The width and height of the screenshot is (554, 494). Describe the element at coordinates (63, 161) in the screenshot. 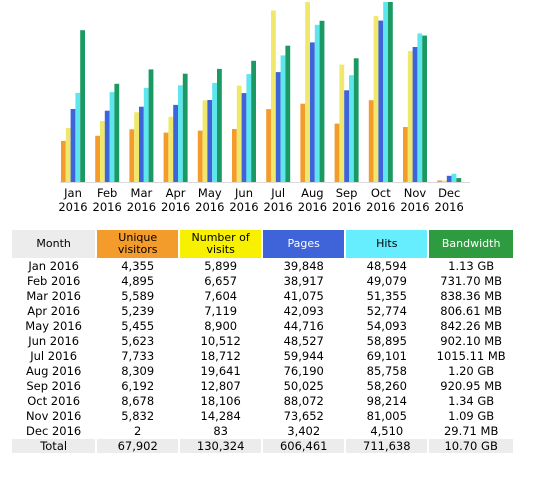

I see `bar-unique-visitors-jan-2016` at that location.